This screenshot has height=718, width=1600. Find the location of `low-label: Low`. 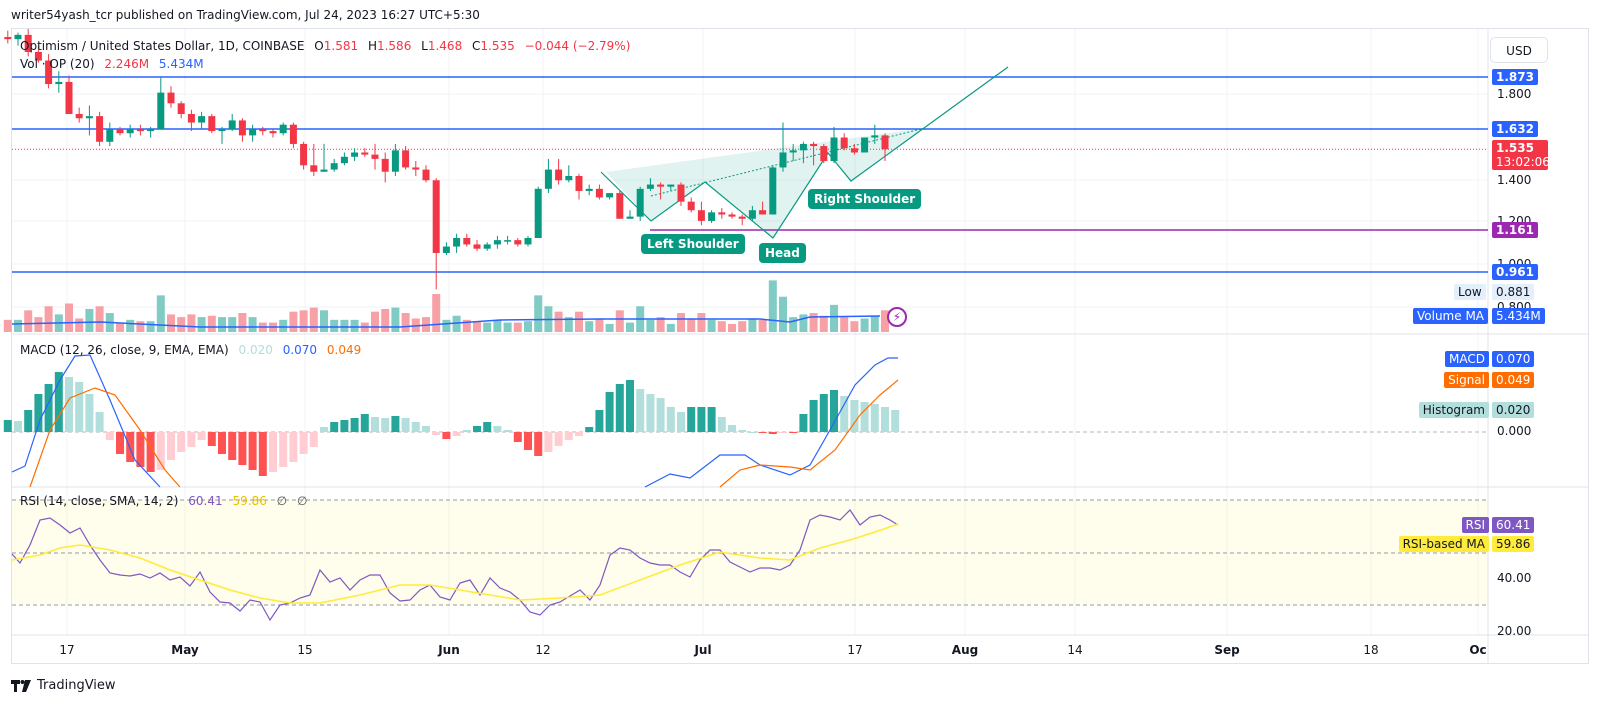

low-label: Low is located at coordinates (1470, 292).